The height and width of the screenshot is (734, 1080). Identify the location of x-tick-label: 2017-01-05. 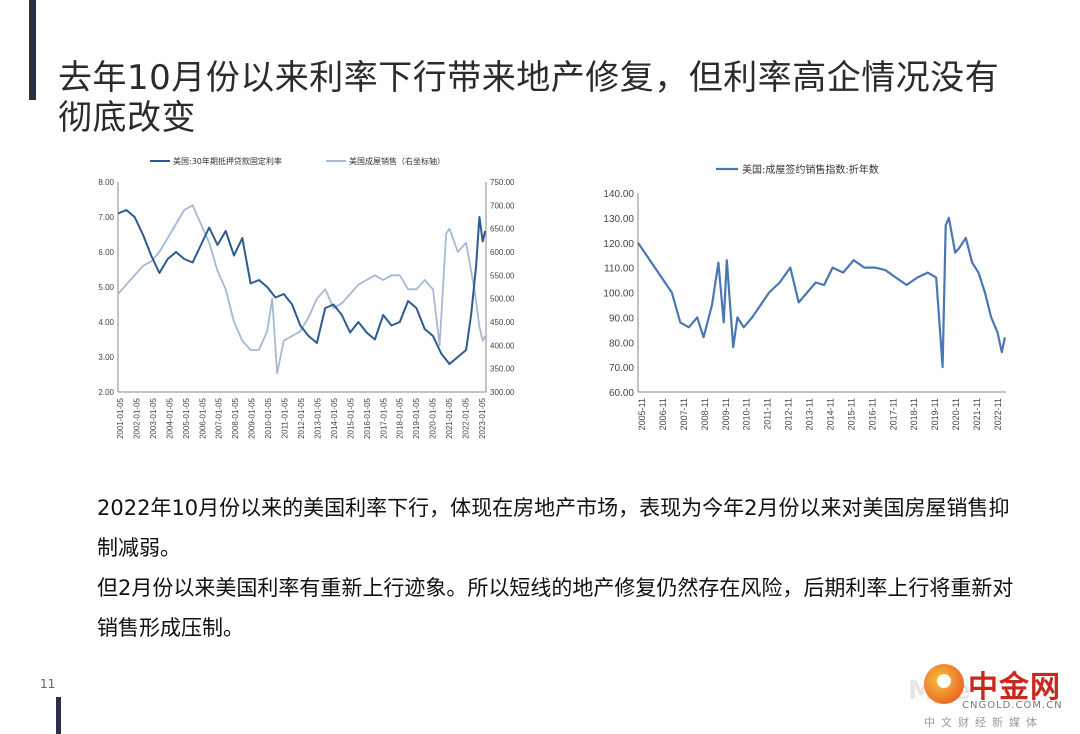
(383, 417).